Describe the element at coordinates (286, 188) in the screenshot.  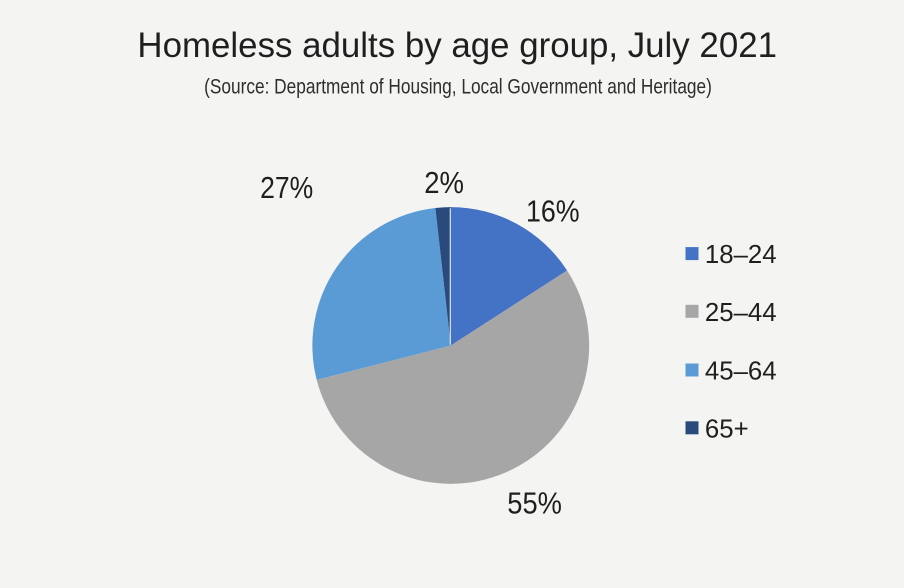
I see `svg-text: 27%` at that location.